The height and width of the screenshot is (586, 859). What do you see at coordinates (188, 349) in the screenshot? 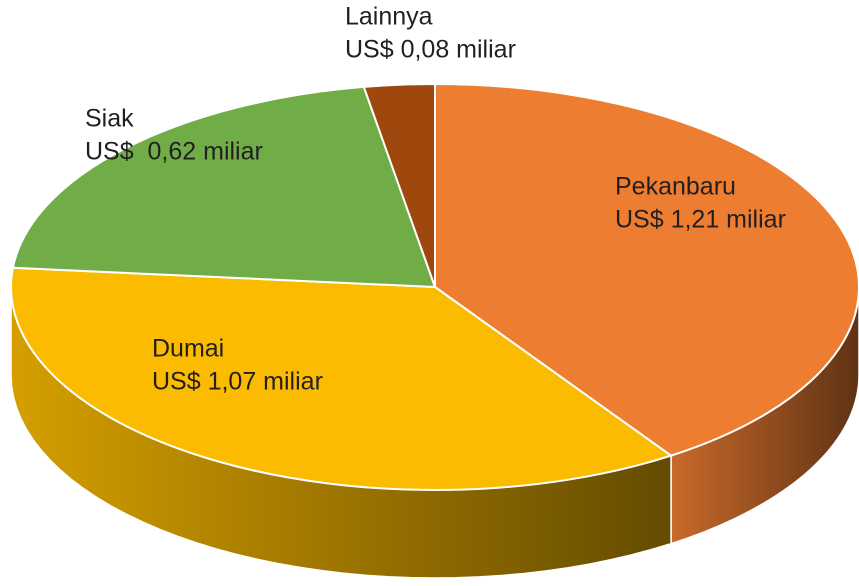
I see `slice-label: Dumai` at bounding box center [188, 349].